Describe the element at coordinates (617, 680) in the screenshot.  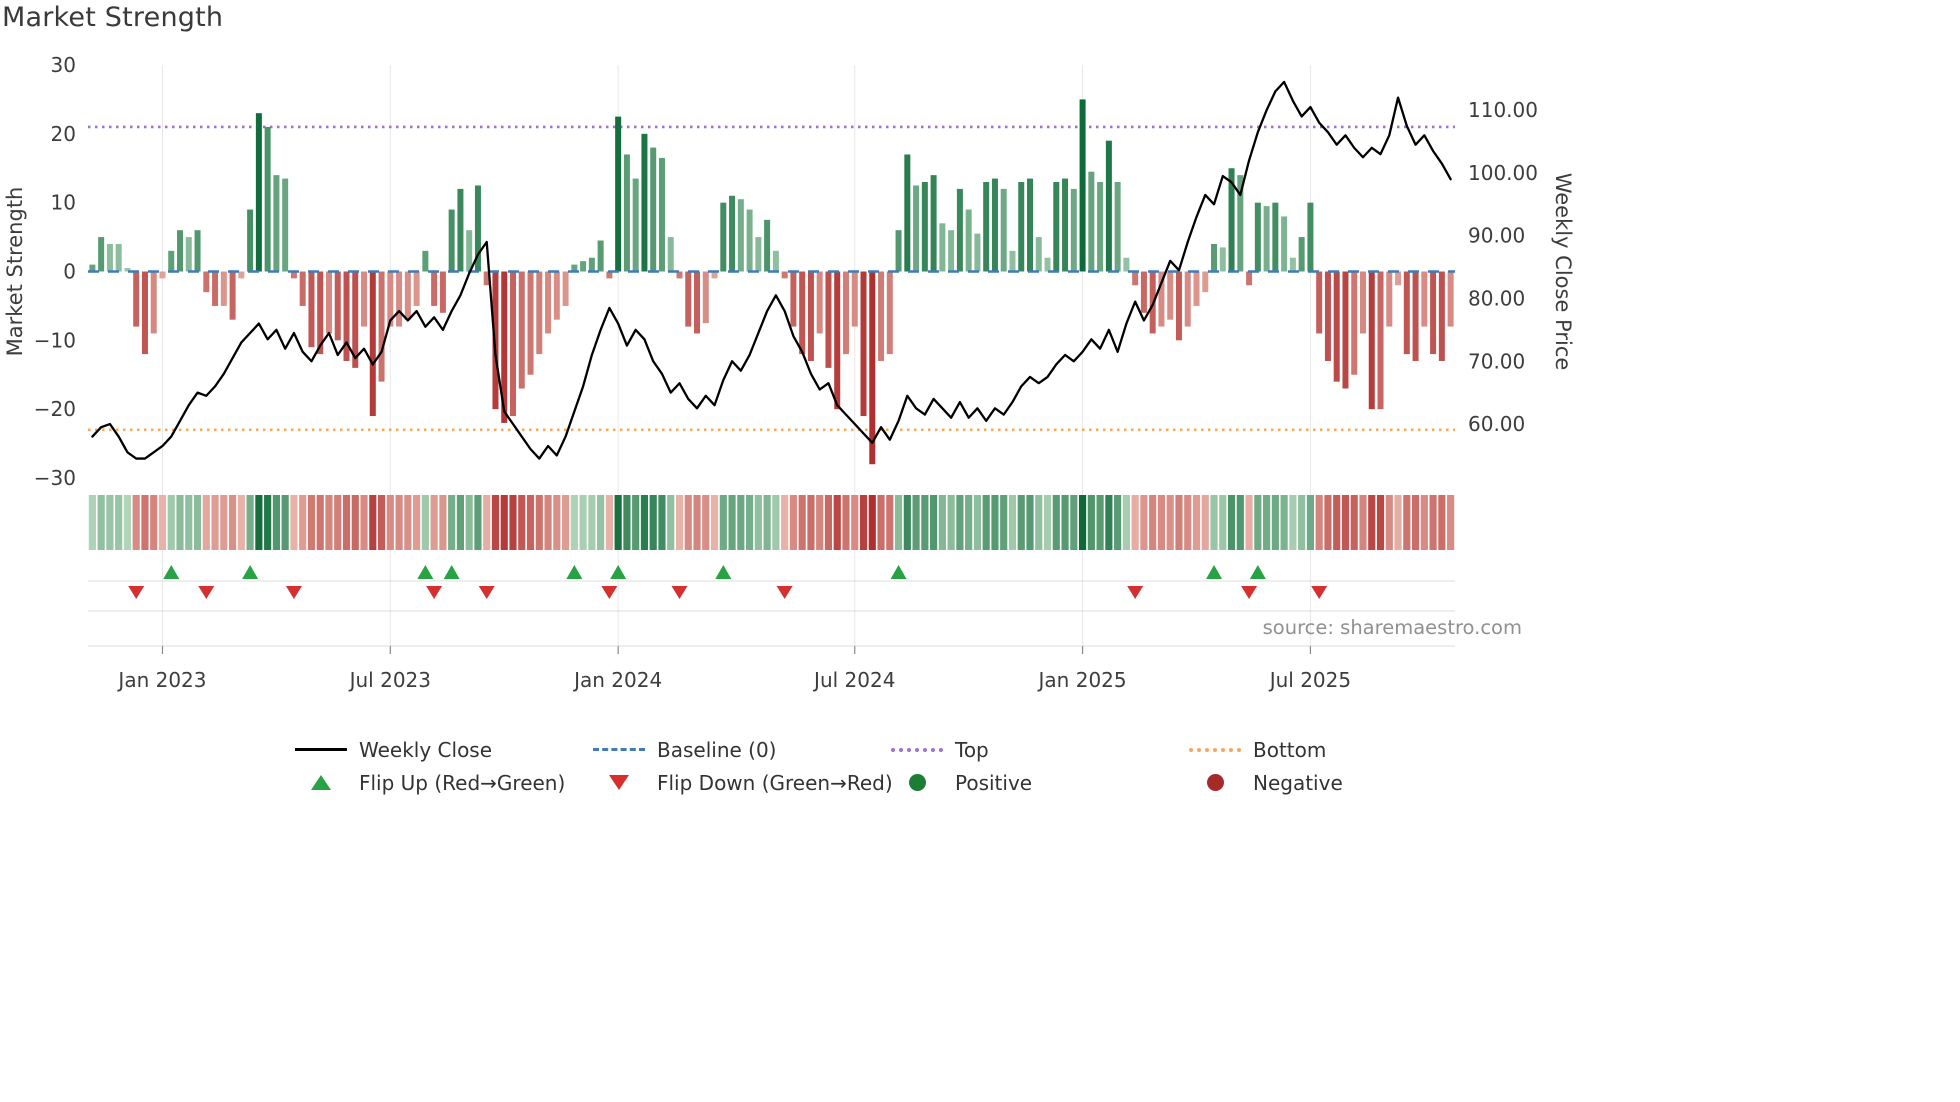
I see `x-tick-label: Jan 2024` at that location.